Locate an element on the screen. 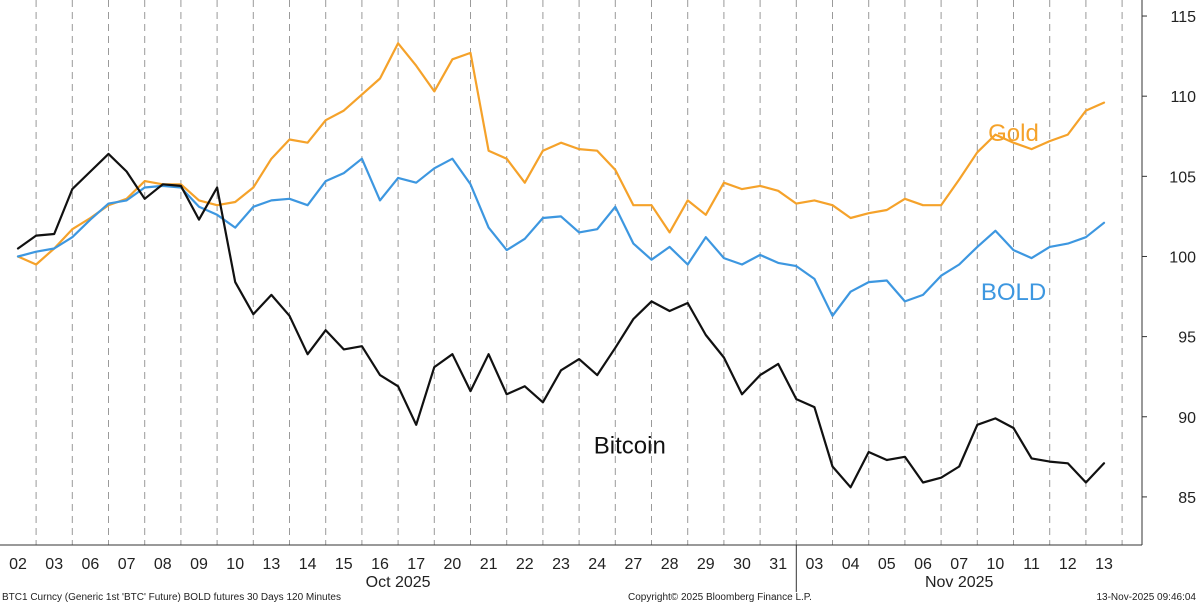  y-tick-label: 95 is located at coordinates (1187, 338).